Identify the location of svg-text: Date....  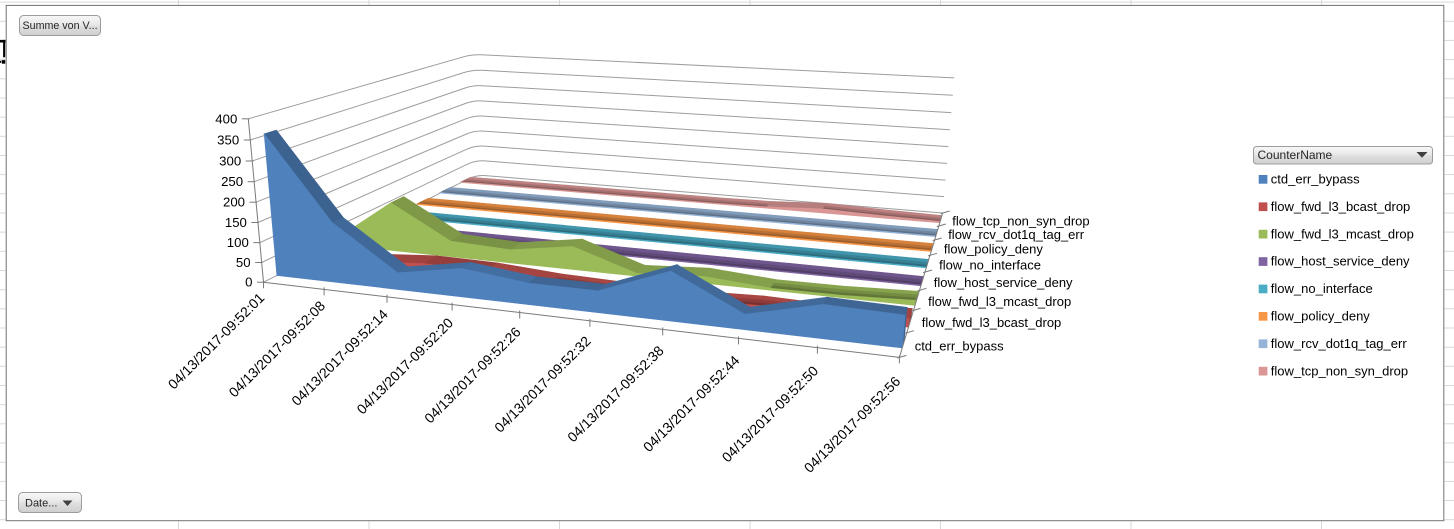
(41, 504).